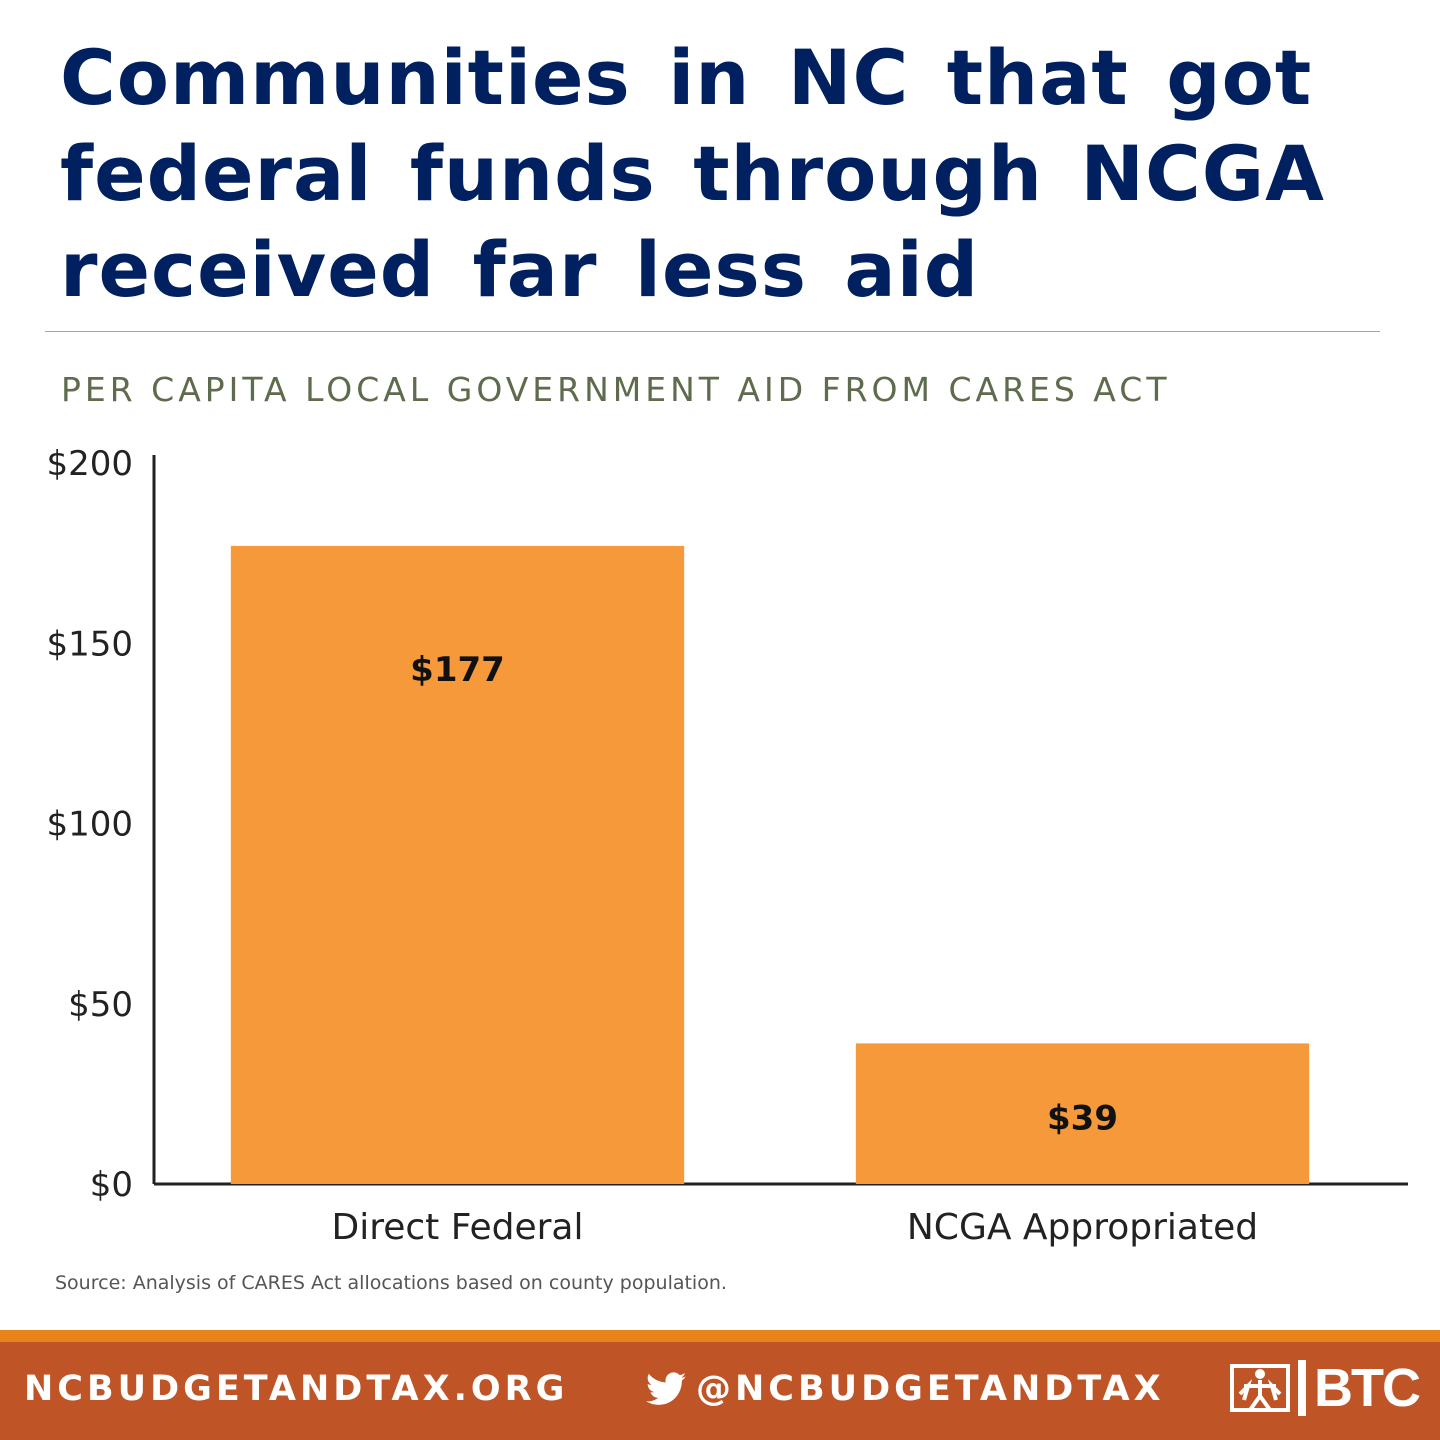 The height and width of the screenshot is (1440, 1440). I want to click on y-tick-label: $150, so click(89, 644).